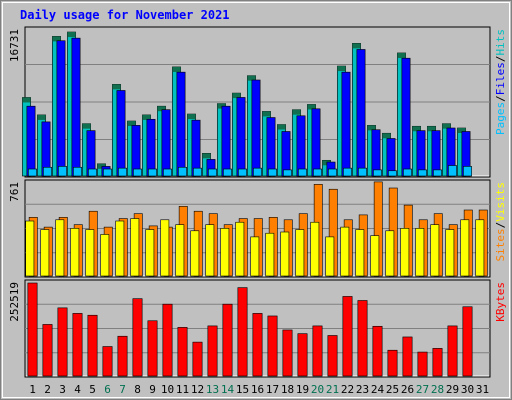 Image resolution: width=512 pixels, height=400 pixels. What do you see at coordinates (122, 389) in the screenshot?
I see `x-tick-label-day-7: 7` at bounding box center [122, 389].